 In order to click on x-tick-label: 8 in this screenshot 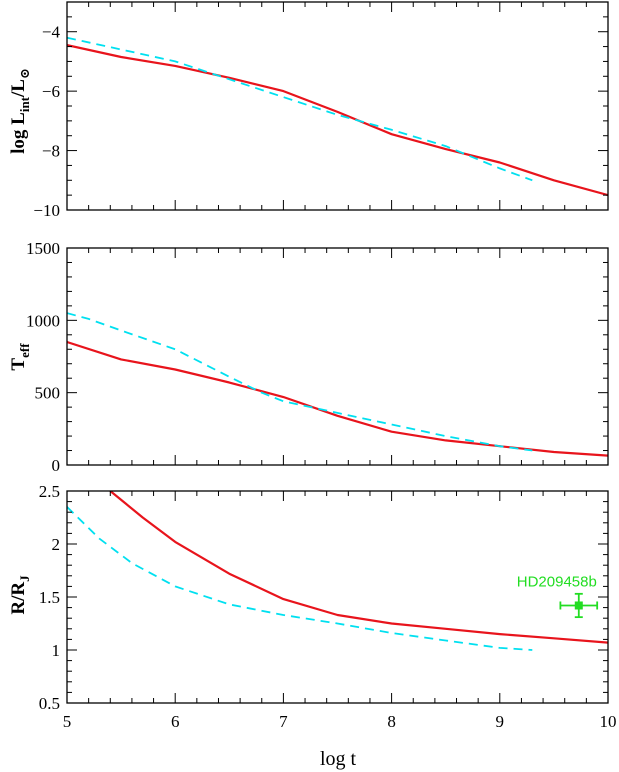, I will do `click(391, 721)`.